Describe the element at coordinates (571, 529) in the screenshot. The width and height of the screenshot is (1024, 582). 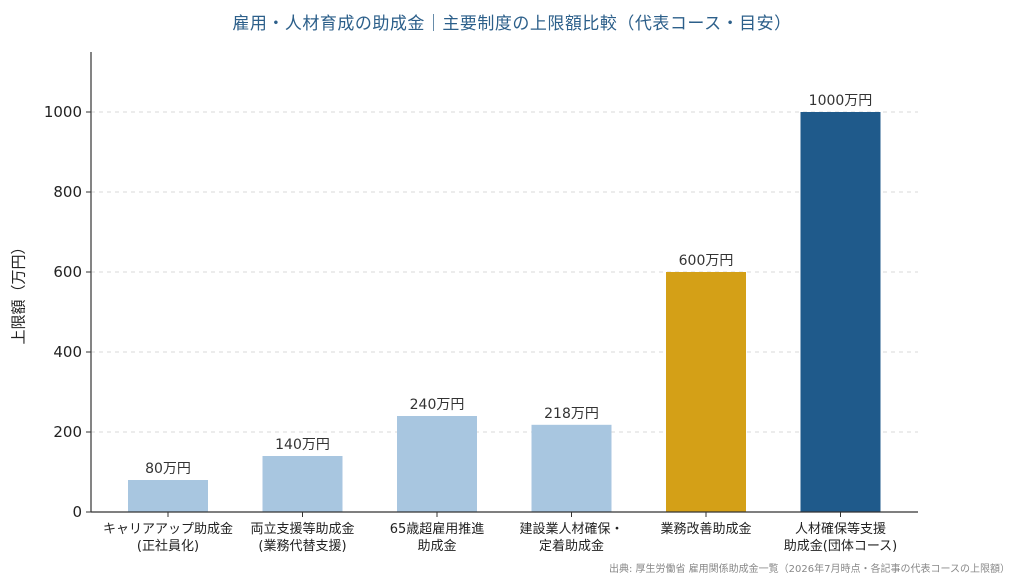
I see `x-tick-label: 建設業人材確保・` at that location.